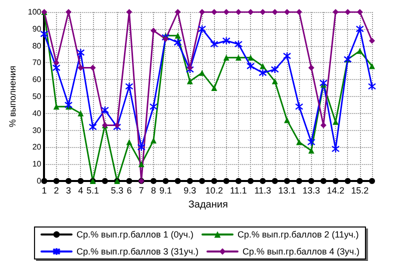 Image resolution: width=400 pixels, height=261 pixels. Describe the element at coordinates (141, 191) in the screenshot. I see `x-tick-label: 7` at that location.